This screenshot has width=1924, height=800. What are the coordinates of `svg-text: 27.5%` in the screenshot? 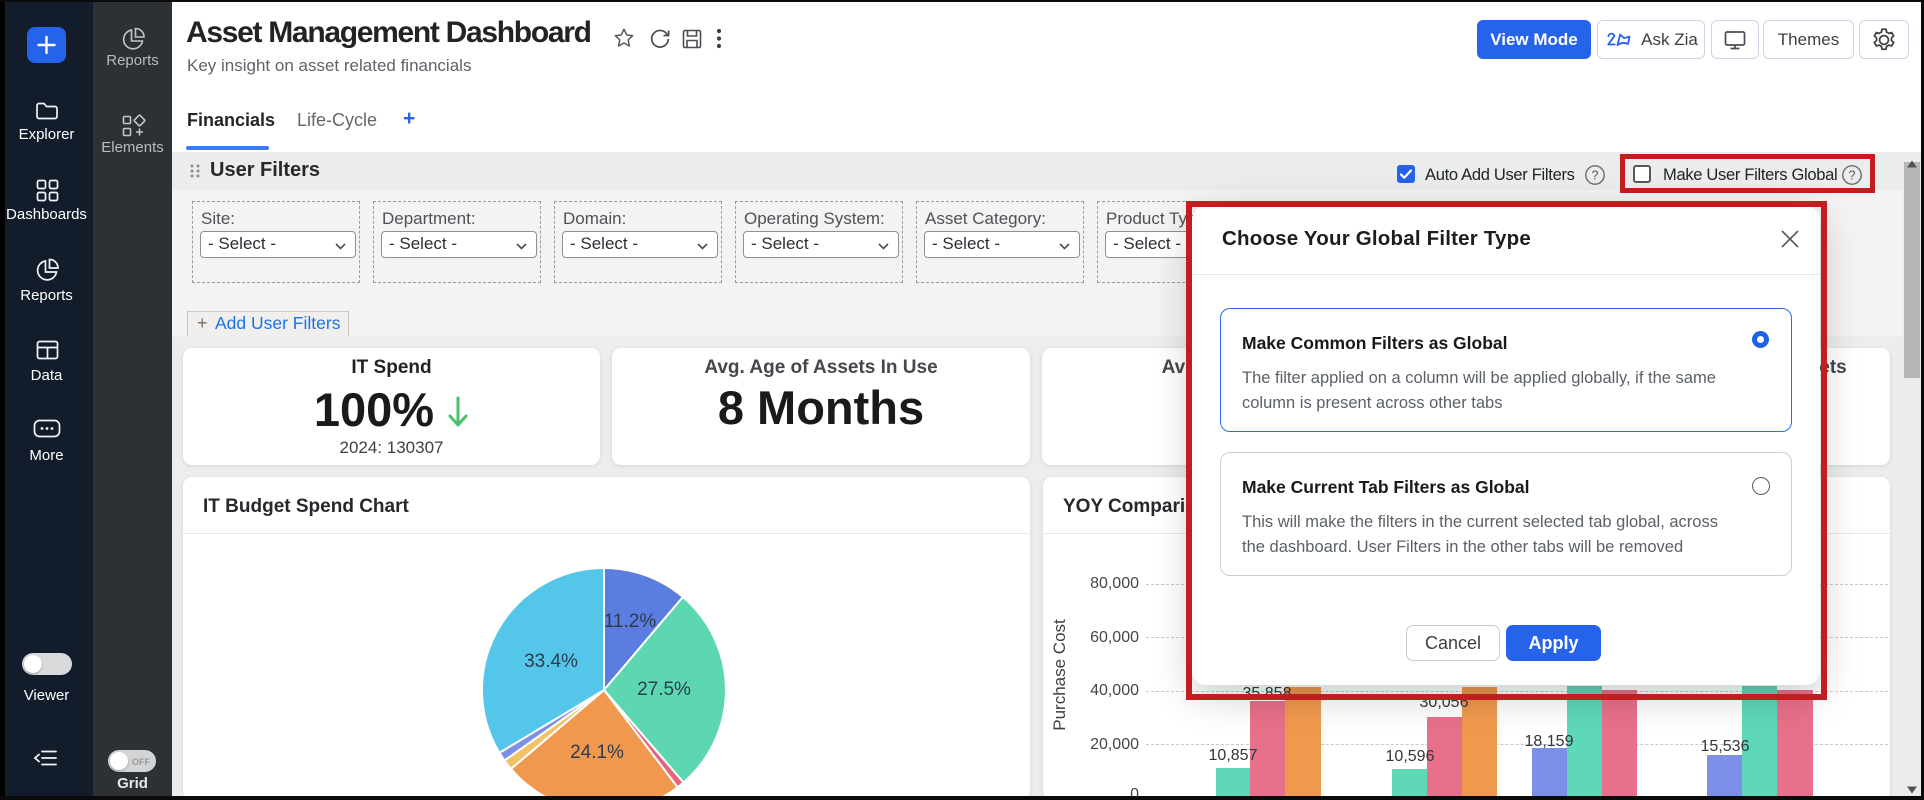 It's located at (664, 689).